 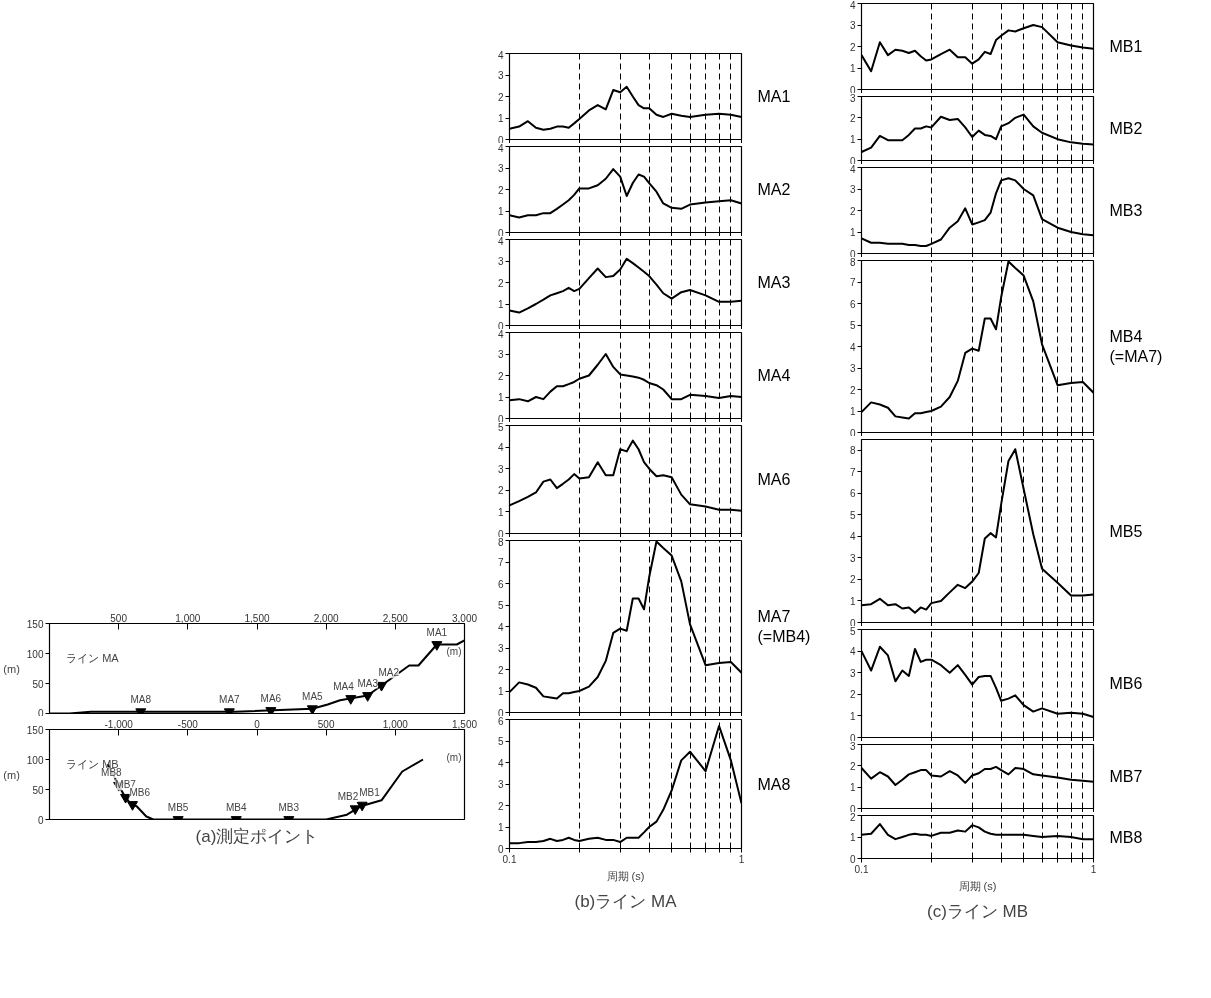 I want to click on annotation: MA3, so click(x=368, y=683).